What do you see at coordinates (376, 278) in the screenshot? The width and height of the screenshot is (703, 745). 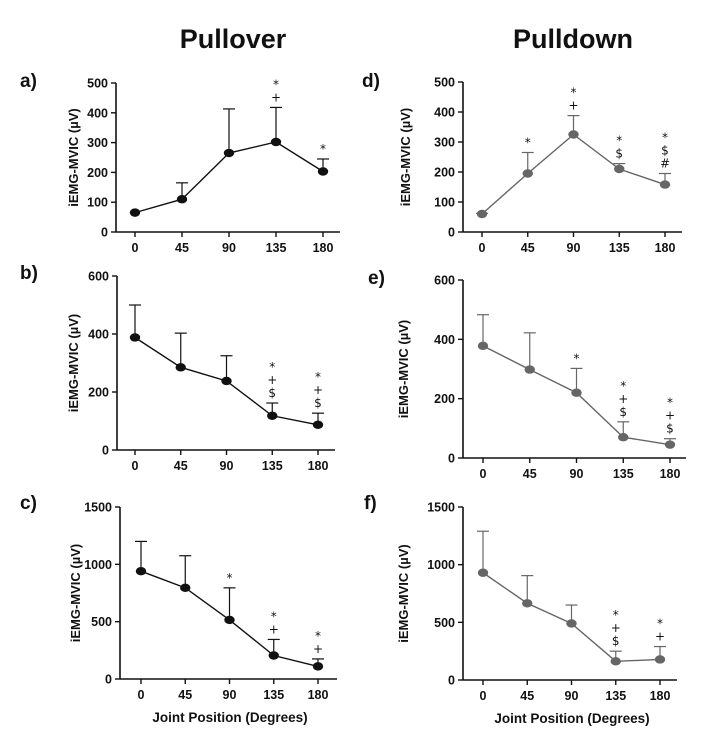 I see `panel-label: e)` at bounding box center [376, 278].